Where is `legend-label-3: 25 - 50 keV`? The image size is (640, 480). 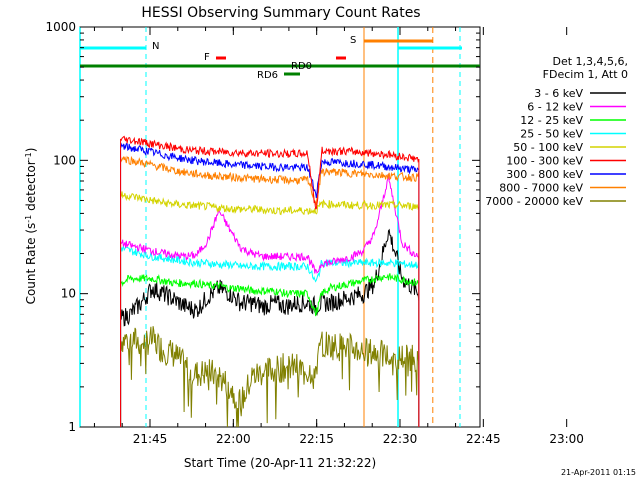 legend-label-3: 25 - 50 keV is located at coordinates (551, 134).